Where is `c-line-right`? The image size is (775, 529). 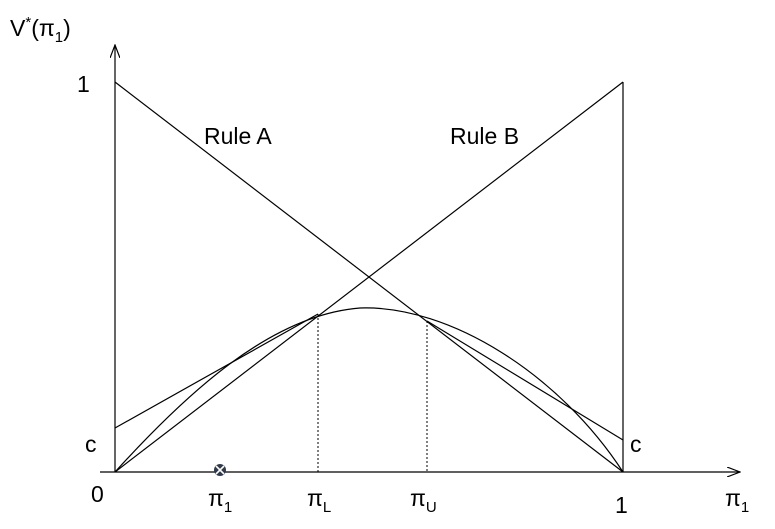 c-line-right is located at coordinates (525, 380).